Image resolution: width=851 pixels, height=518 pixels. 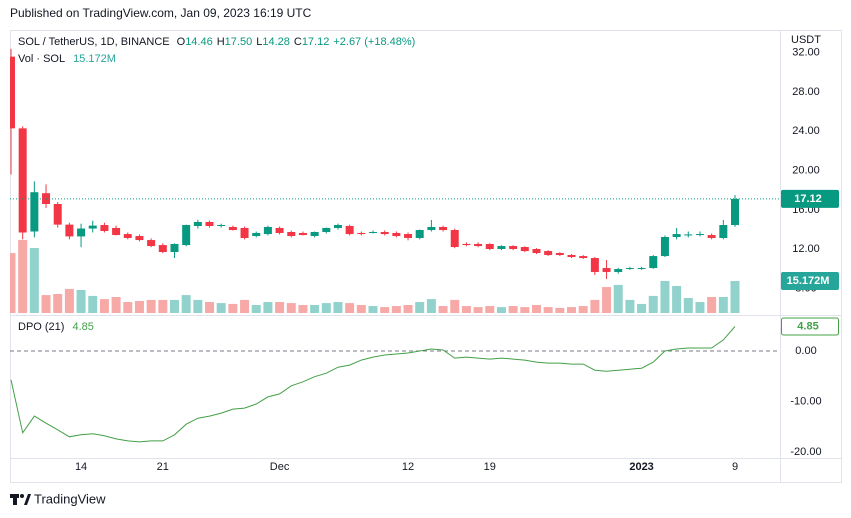 What do you see at coordinates (221, 42) in the screenshot?
I see `ohlc-key: H` at bounding box center [221, 42].